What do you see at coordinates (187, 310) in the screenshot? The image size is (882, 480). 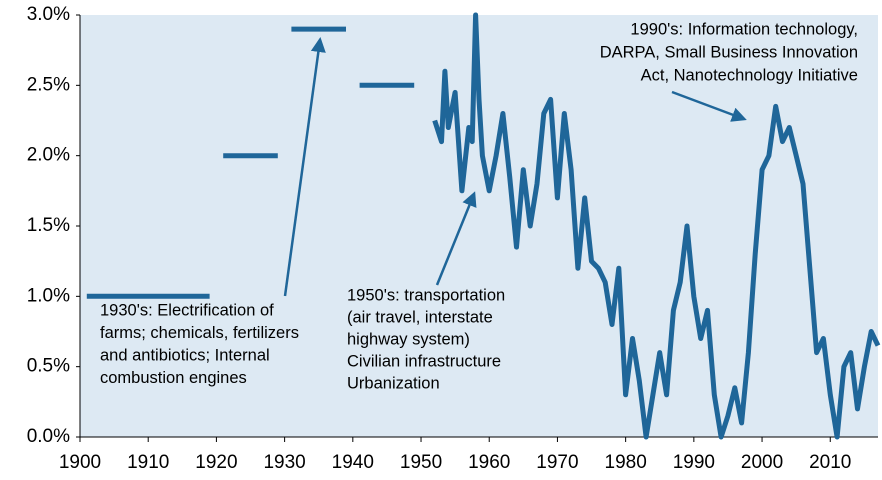 I see `annotation: 1930's: Electrification of` at bounding box center [187, 310].